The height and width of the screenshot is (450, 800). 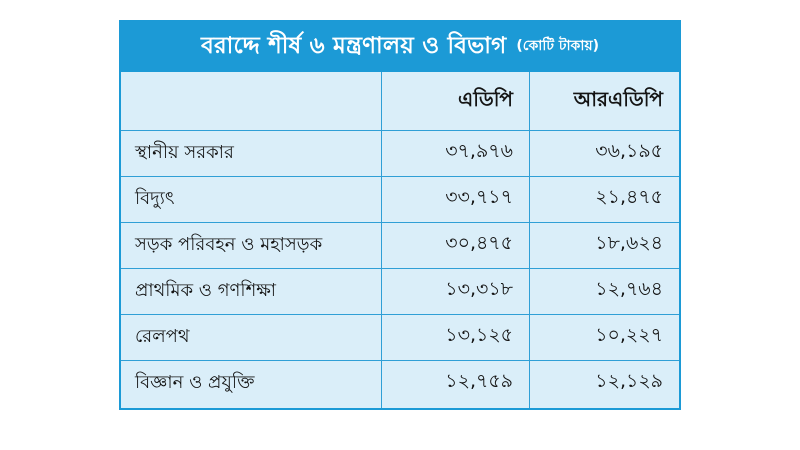 I want to click on row-label: প্রাথমিক ও গণশিক্ষা, so click(x=206, y=290).